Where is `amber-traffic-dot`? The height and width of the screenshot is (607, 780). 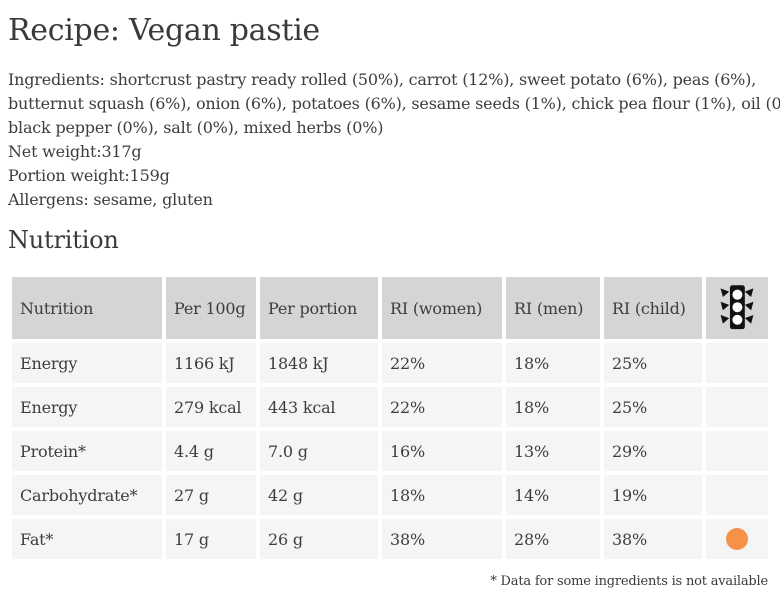 amber-traffic-dot is located at coordinates (737, 539).